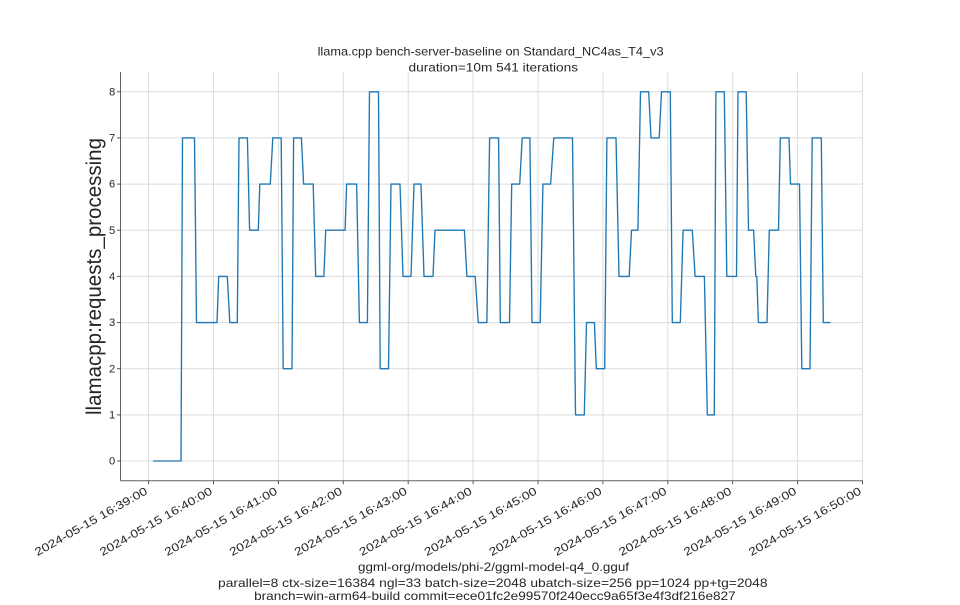 The image size is (960, 605). What do you see at coordinates (94, 276) in the screenshot?
I see `svg-text: llamacpp:requests_processing` at bounding box center [94, 276].